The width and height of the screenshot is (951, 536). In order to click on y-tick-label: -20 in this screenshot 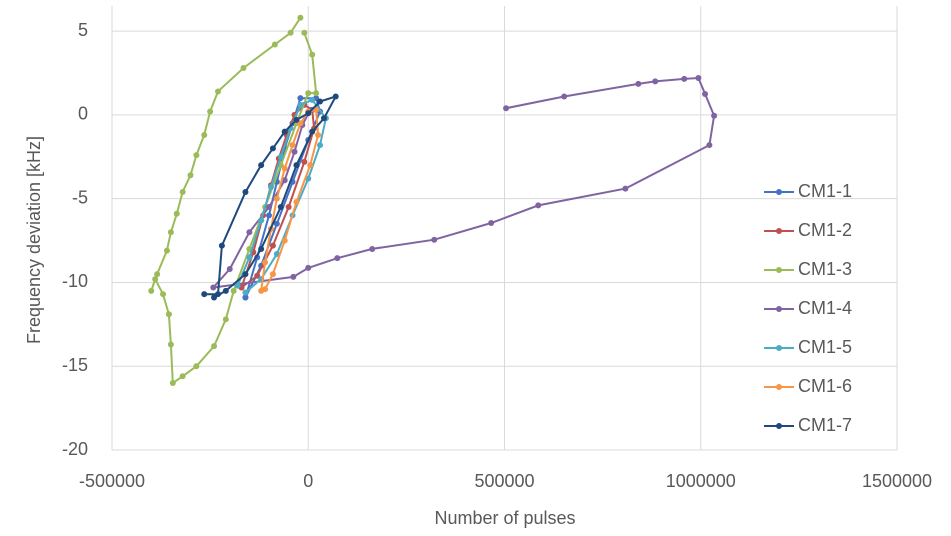, I will do `click(75, 449)`.